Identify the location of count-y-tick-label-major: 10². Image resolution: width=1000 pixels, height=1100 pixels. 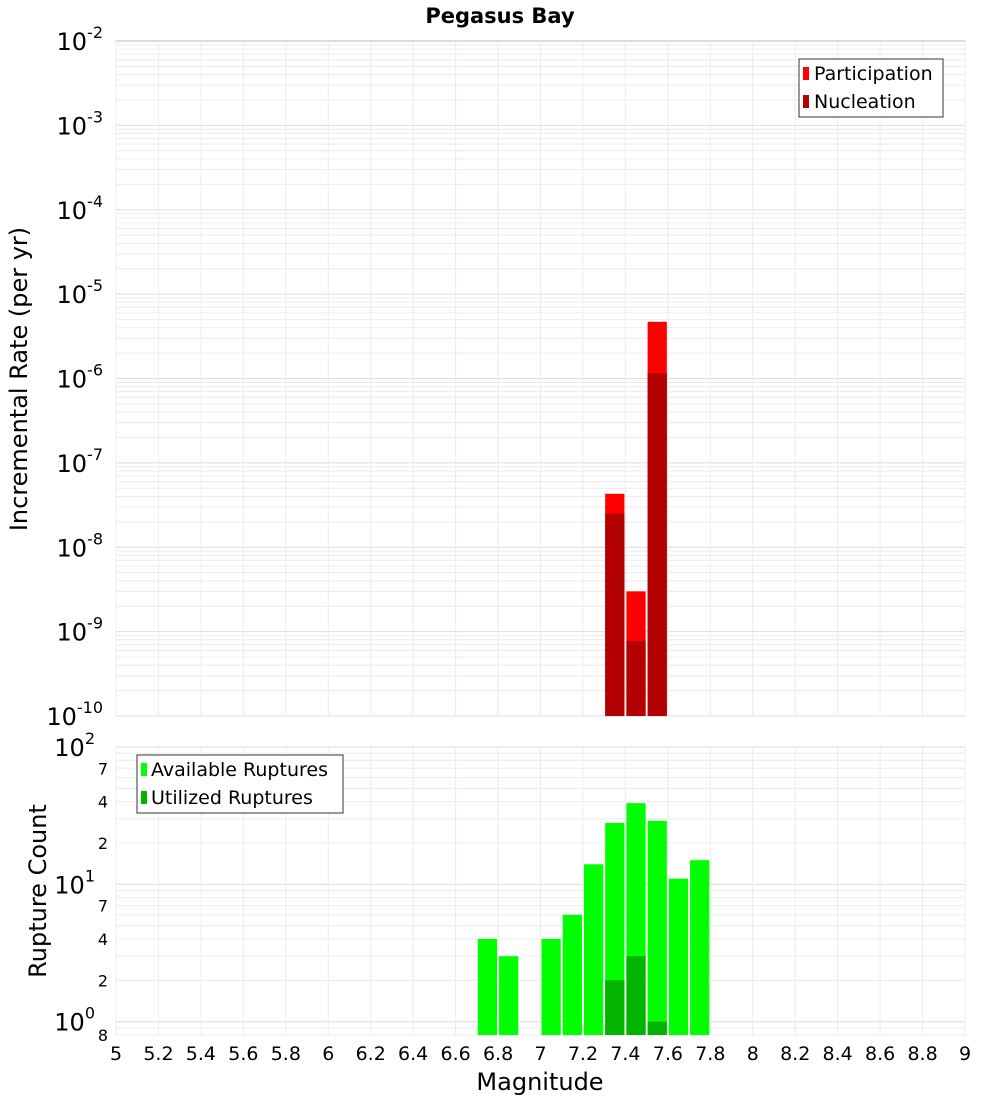
(74, 745).